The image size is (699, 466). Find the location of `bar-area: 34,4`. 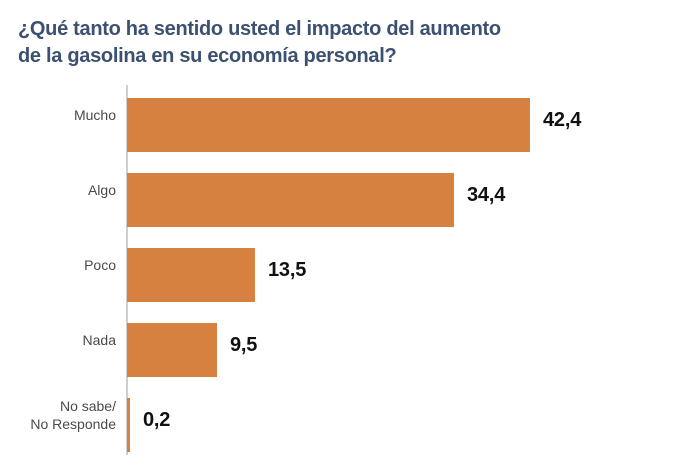

bar-area: 34,4 is located at coordinates (316, 199).